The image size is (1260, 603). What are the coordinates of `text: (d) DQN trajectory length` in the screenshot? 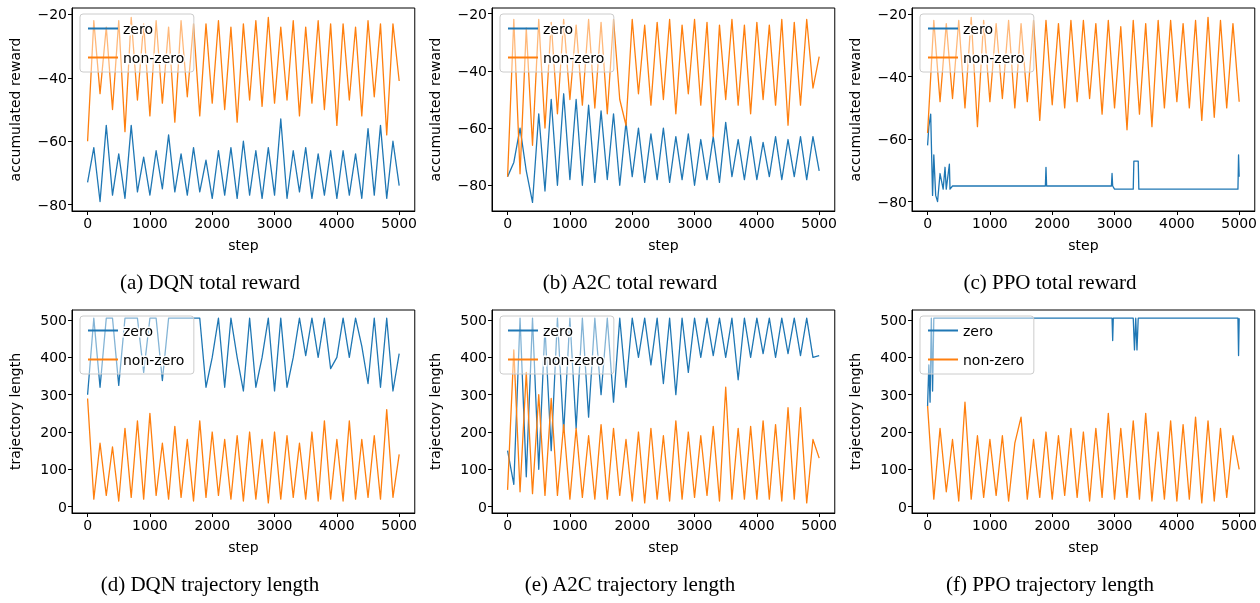 It's located at (210, 583).